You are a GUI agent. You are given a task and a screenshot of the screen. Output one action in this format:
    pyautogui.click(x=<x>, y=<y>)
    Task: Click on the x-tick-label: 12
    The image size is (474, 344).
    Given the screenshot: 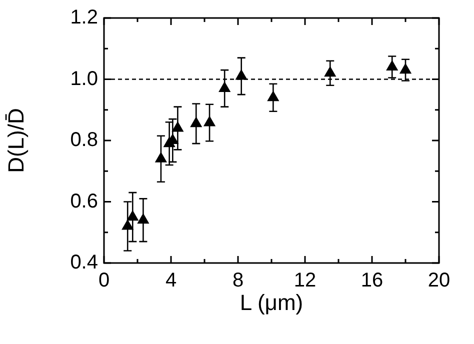 What is the action you would take?
    pyautogui.click(x=305, y=281)
    